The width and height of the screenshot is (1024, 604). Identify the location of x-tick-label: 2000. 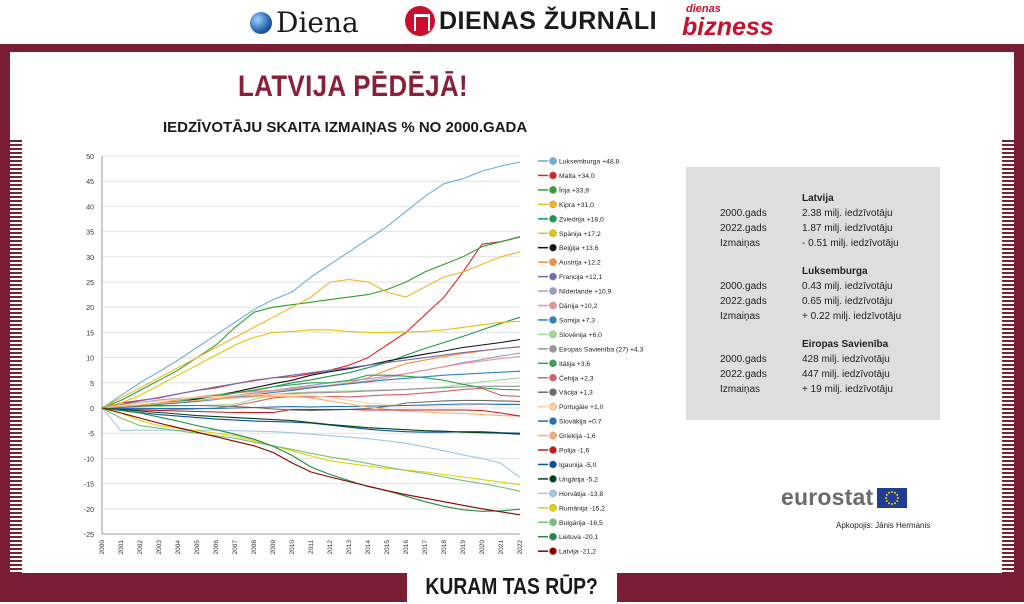
(102, 547).